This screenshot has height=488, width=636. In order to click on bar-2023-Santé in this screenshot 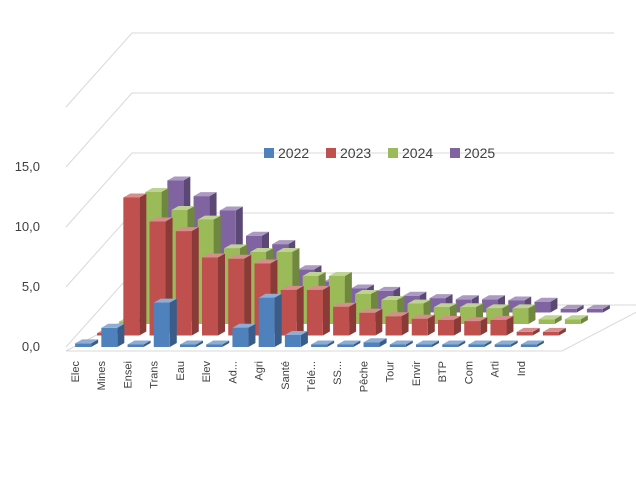, I will do `click(318, 310)`.